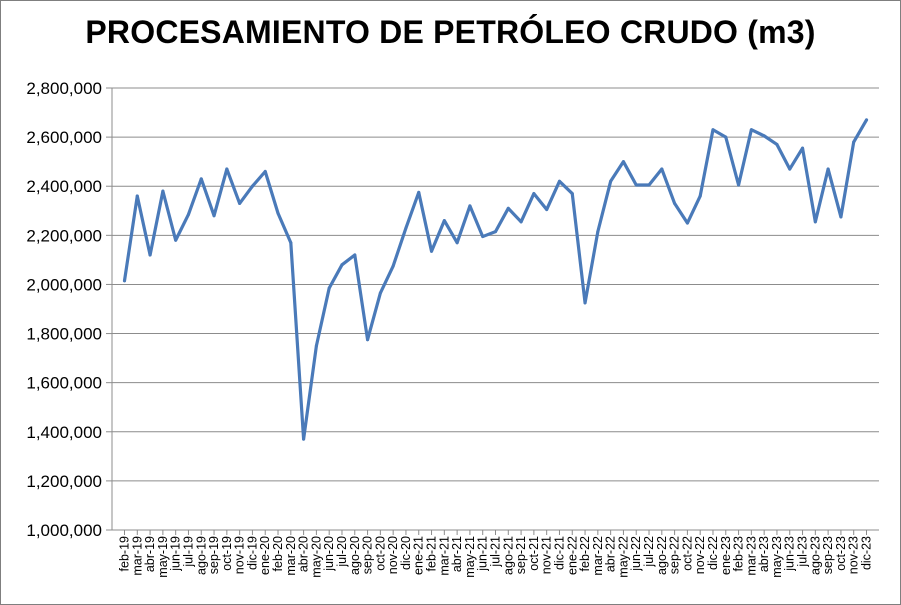 The width and height of the screenshot is (901, 605). Describe the element at coordinates (64, 383) in the screenshot. I see `y-tick-label: 1,600,000` at that location.